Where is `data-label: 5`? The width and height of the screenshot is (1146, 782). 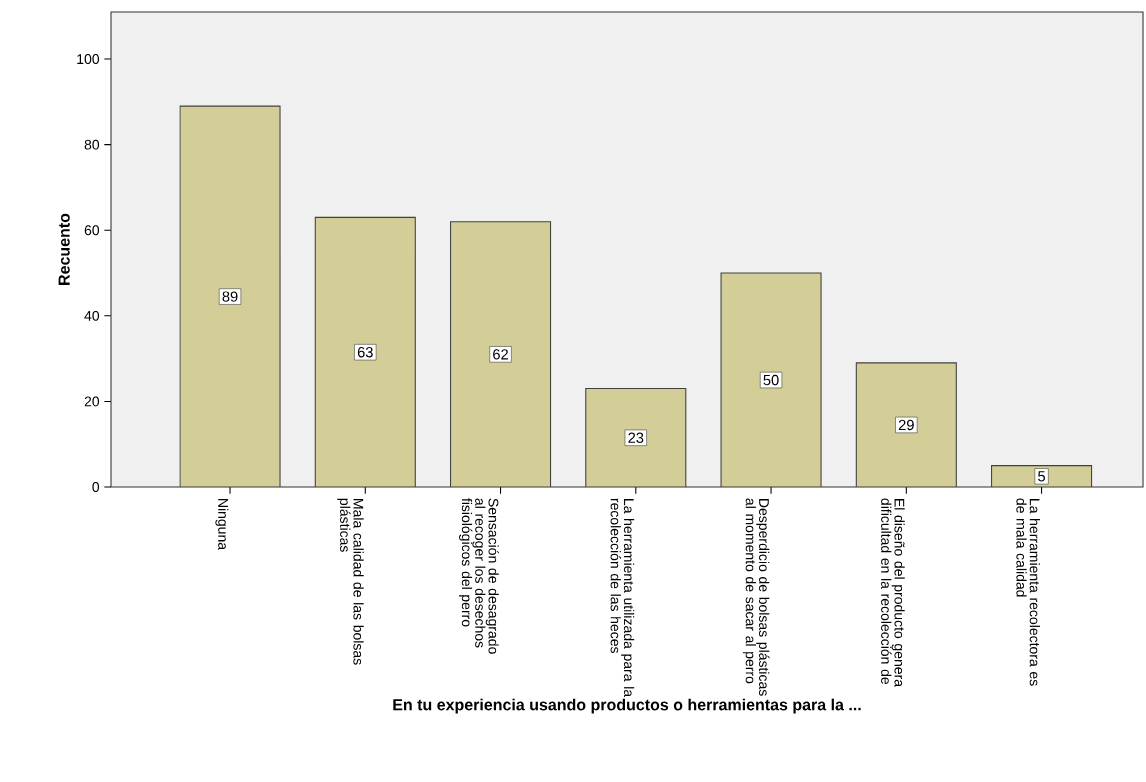 data-label: 5 is located at coordinates (1042, 476).